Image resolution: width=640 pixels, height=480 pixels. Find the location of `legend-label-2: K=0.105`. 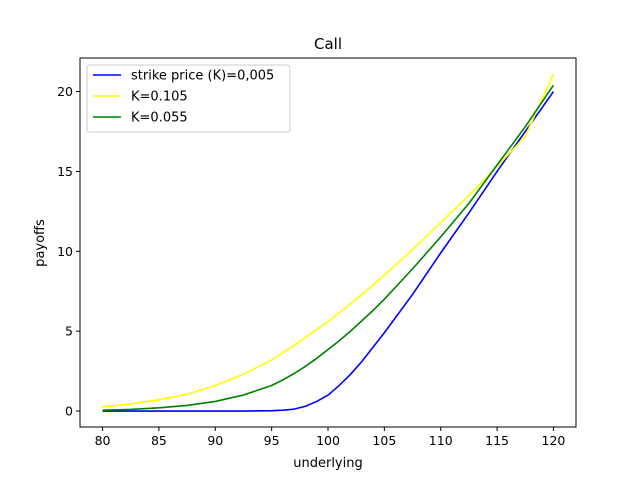

legend-label-2: K=0.105 is located at coordinates (159, 97).